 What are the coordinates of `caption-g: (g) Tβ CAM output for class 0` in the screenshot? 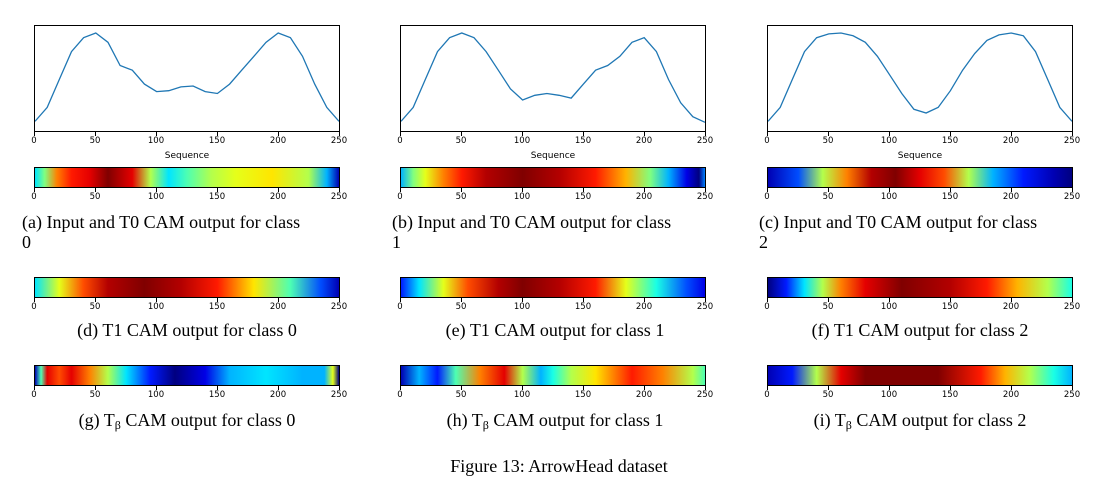 It's located at (187, 421).